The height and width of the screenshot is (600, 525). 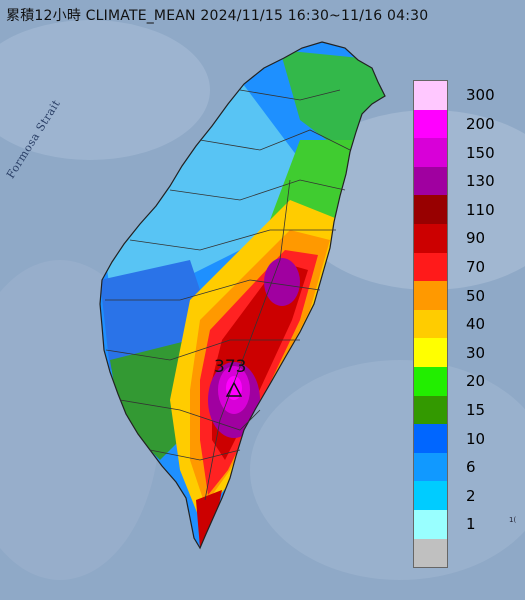 What do you see at coordinates (480, 123) in the screenshot?
I see `legend-label: 200` at bounding box center [480, 123].